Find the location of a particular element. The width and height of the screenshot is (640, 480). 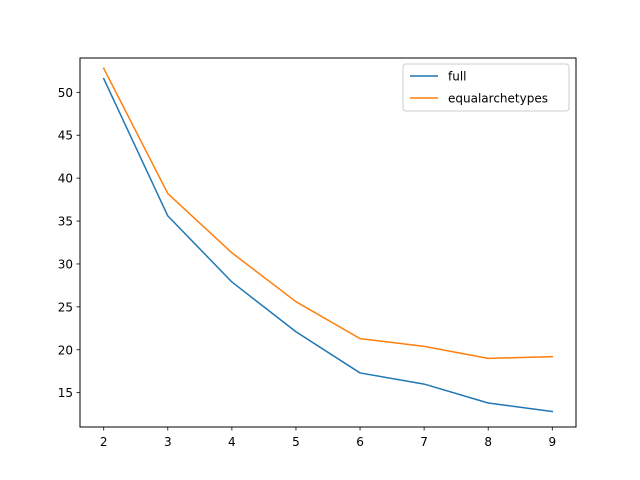

legend-box is located at coordinates (486, 87).